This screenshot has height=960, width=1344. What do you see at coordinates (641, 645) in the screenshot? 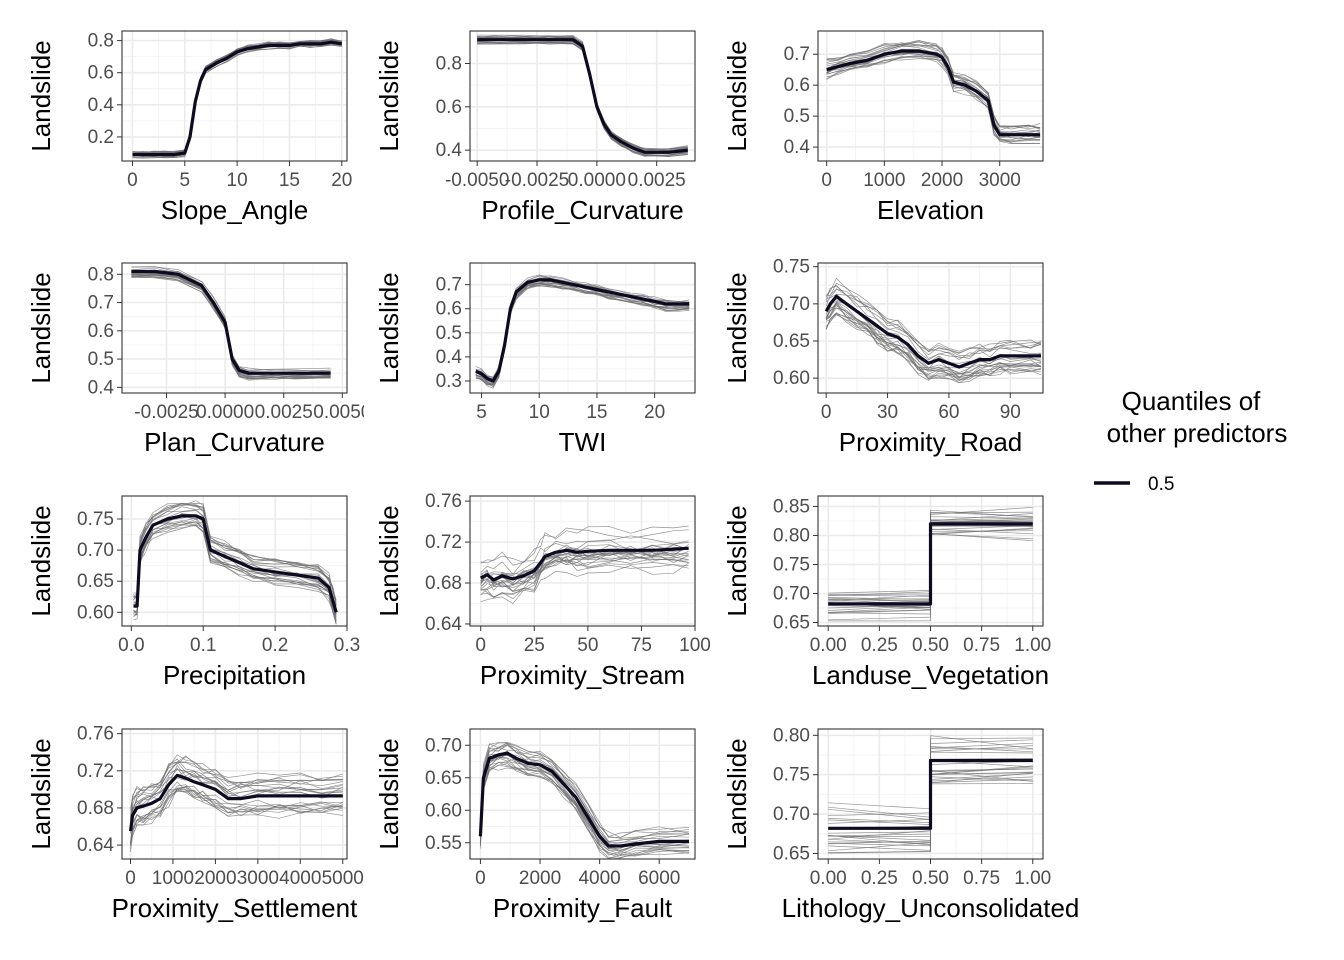
I see `x-tick-label: 75` at bounding box center [641, 645].